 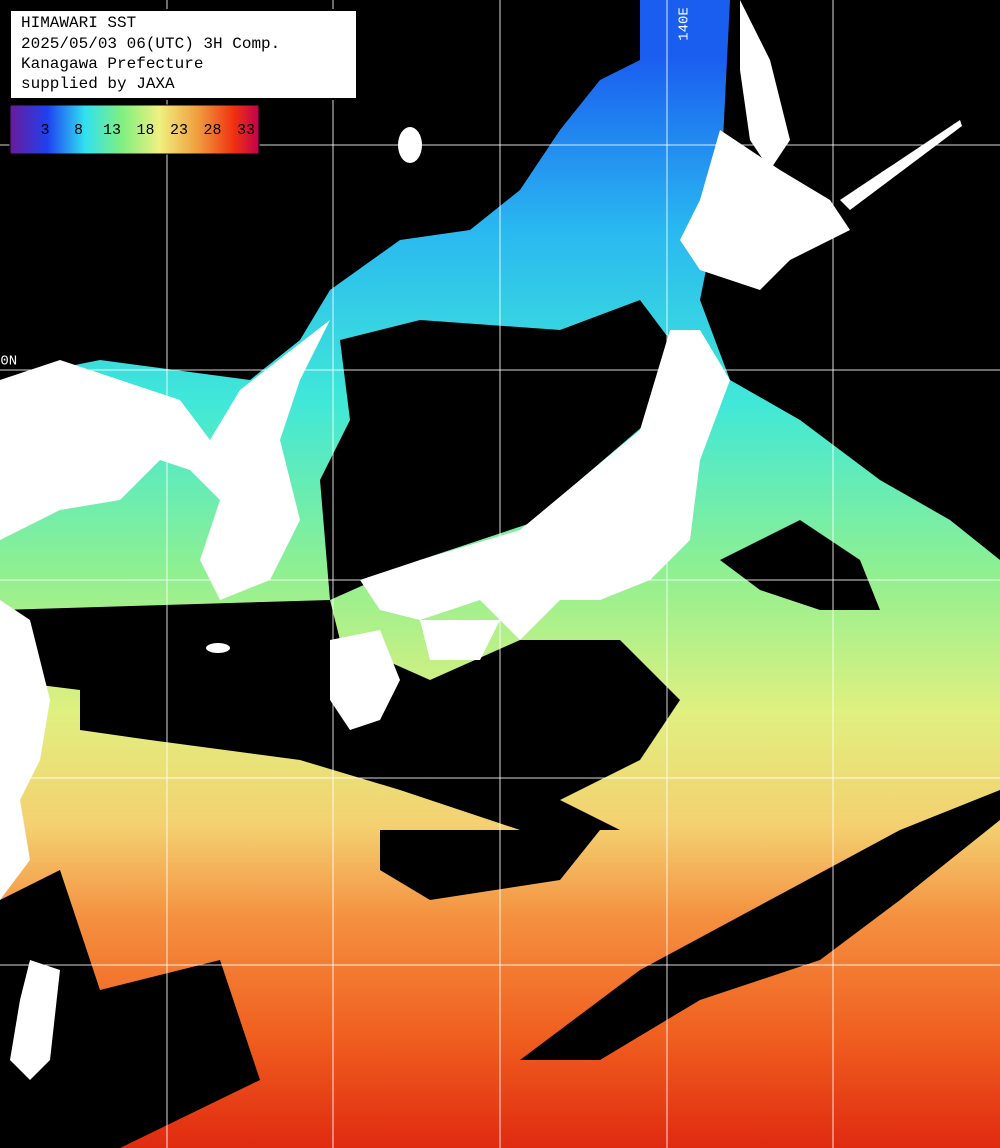 What do you see at coordinates (112, 64) in the screenshot?
I see `header-line: Kanagawa Prefecture` at bounding box center [112, 64].